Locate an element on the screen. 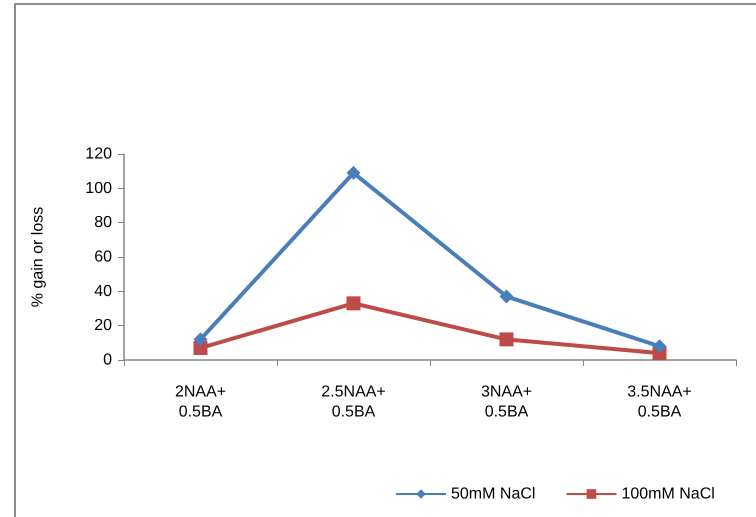 This screenshot has width=756, height=517. y-tick-label: 0 is located at coordinates (107, 360).